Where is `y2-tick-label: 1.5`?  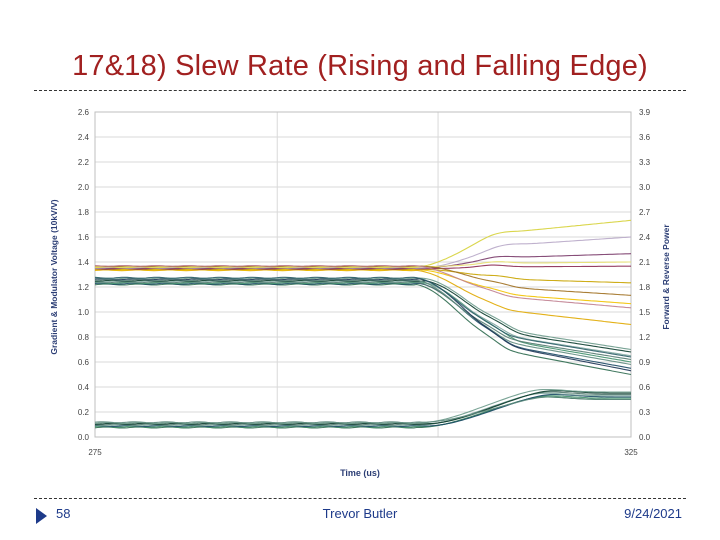 y2-tick-label: 1.5 is located at coordinates (645, 312).